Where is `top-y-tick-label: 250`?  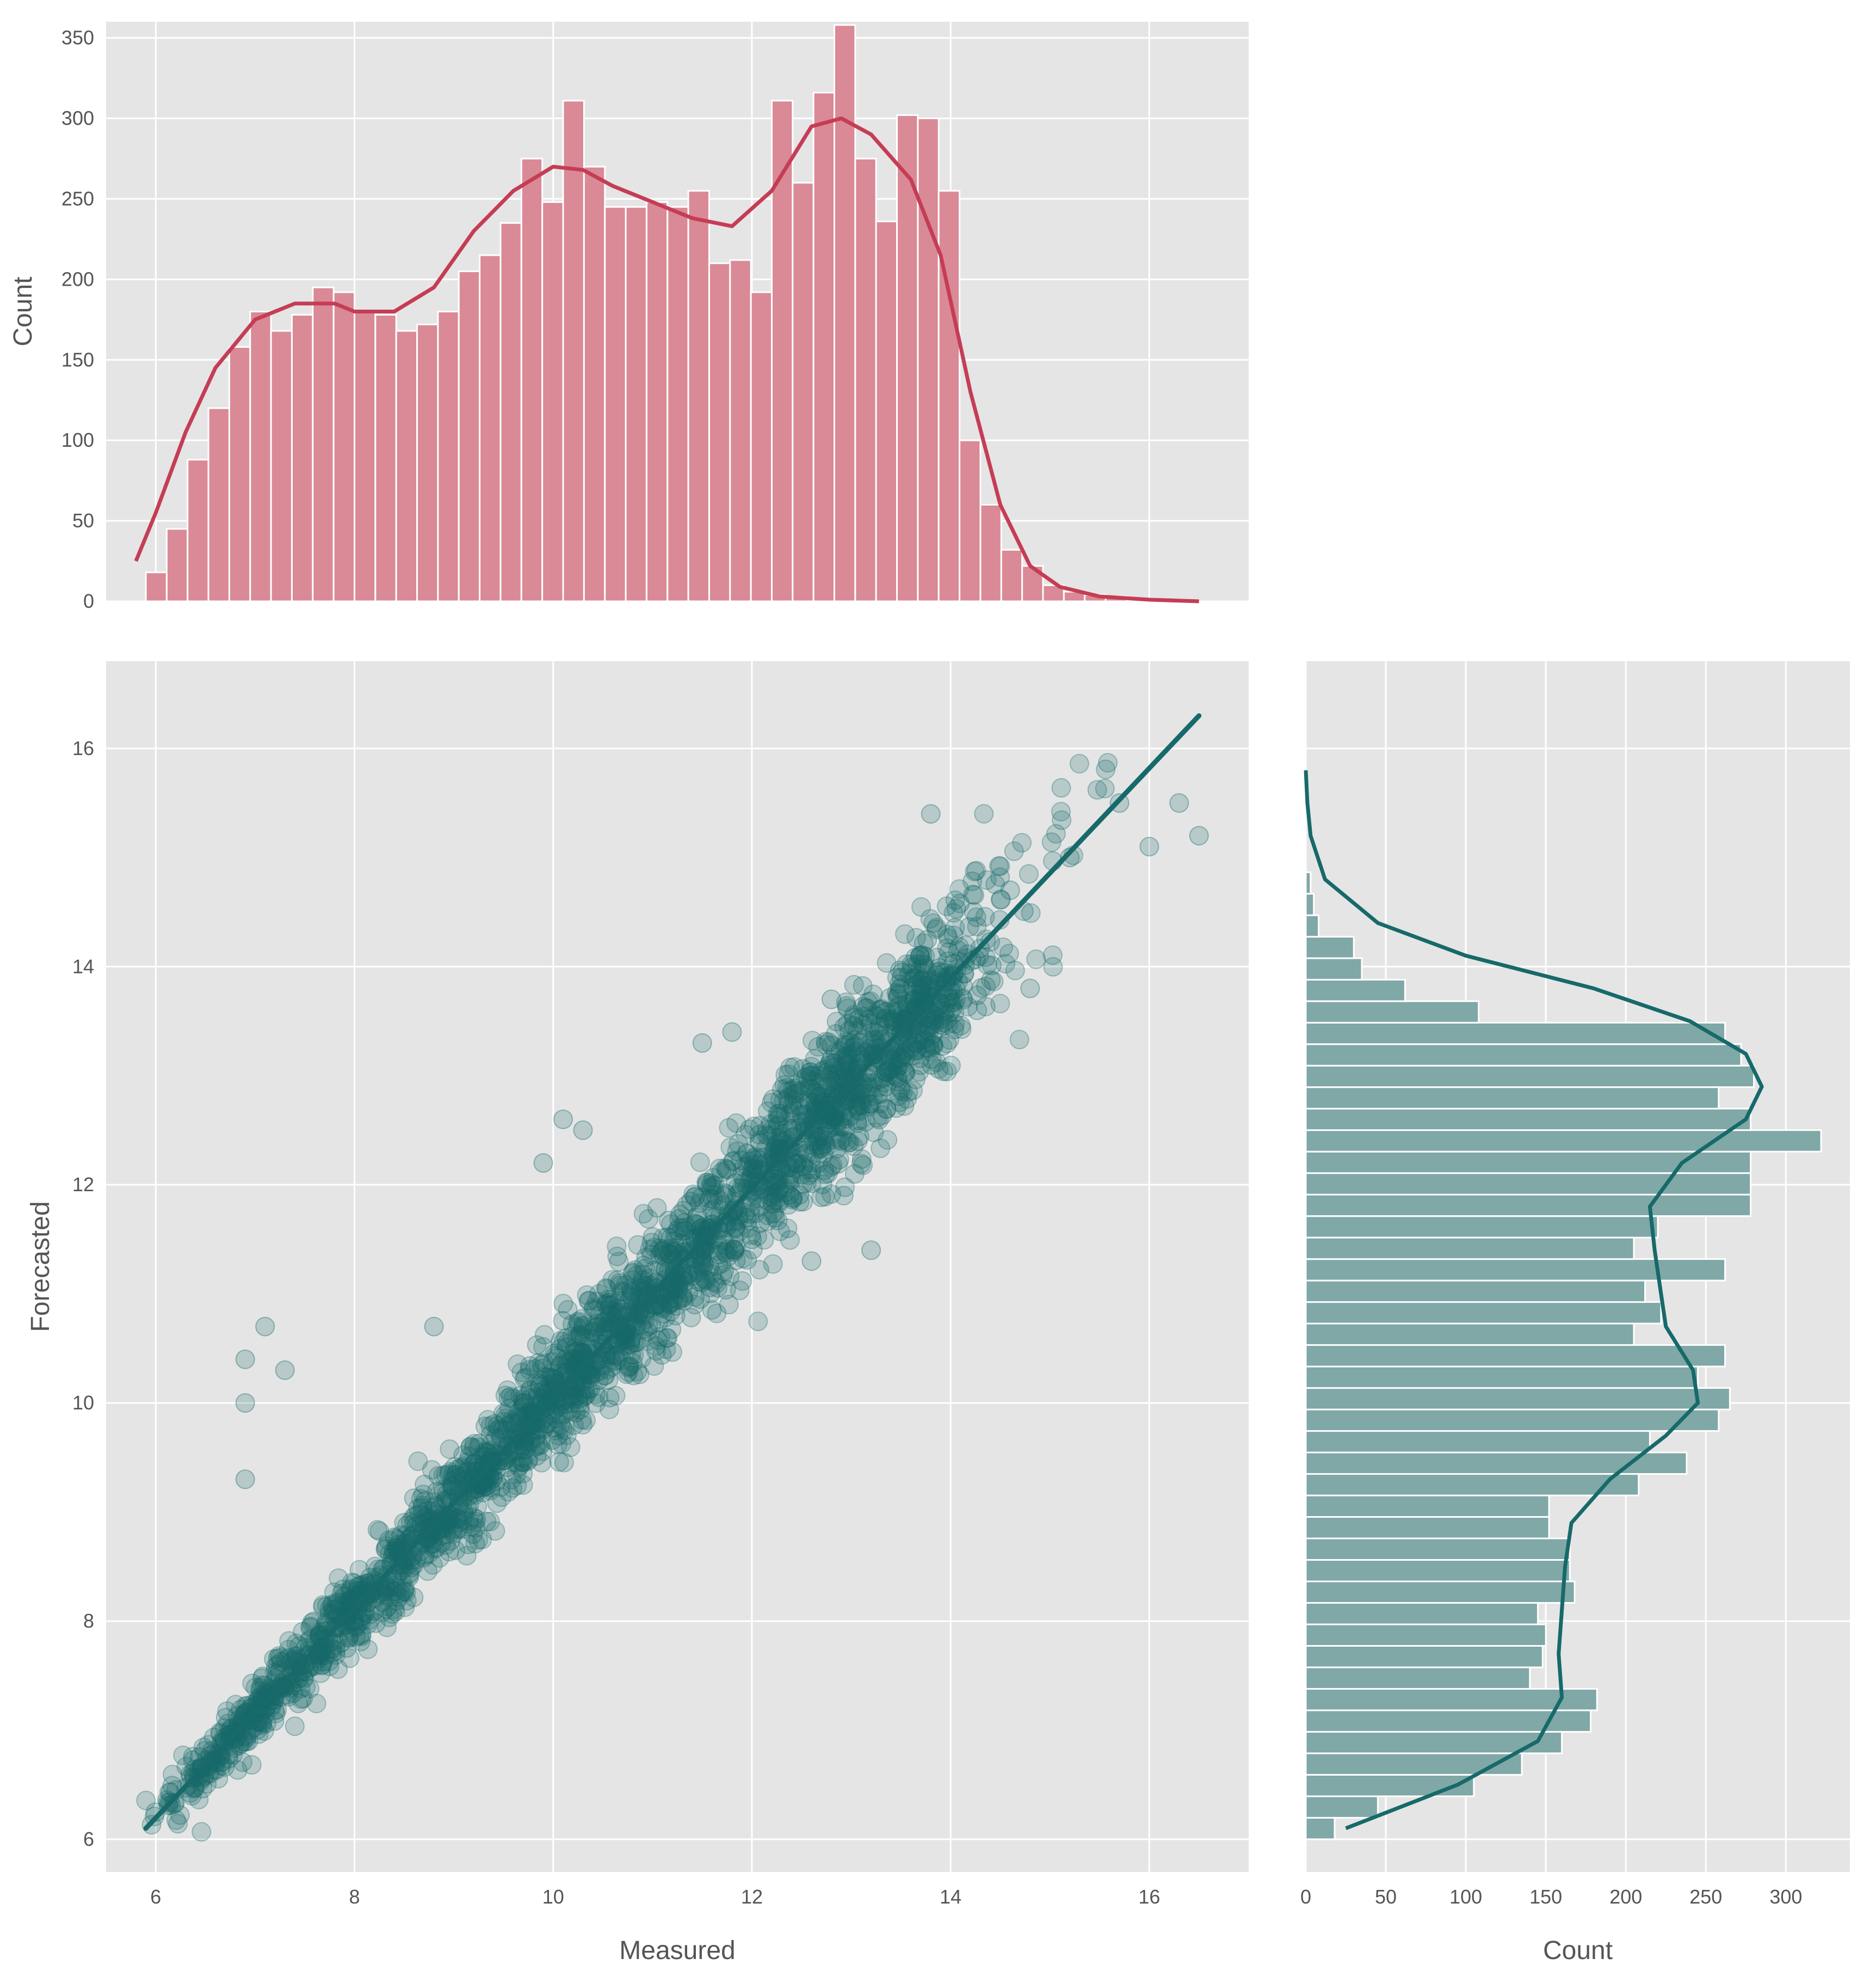
top-y-tick-label: 250 is located at coordinates (77, 198).